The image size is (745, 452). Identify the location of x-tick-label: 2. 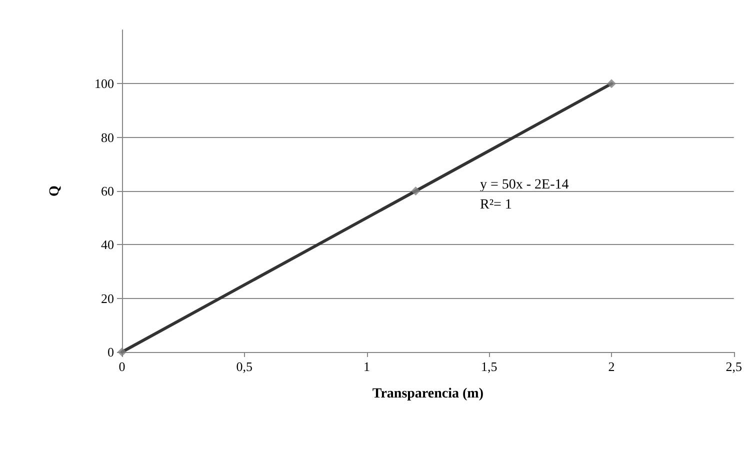
(611, 366).